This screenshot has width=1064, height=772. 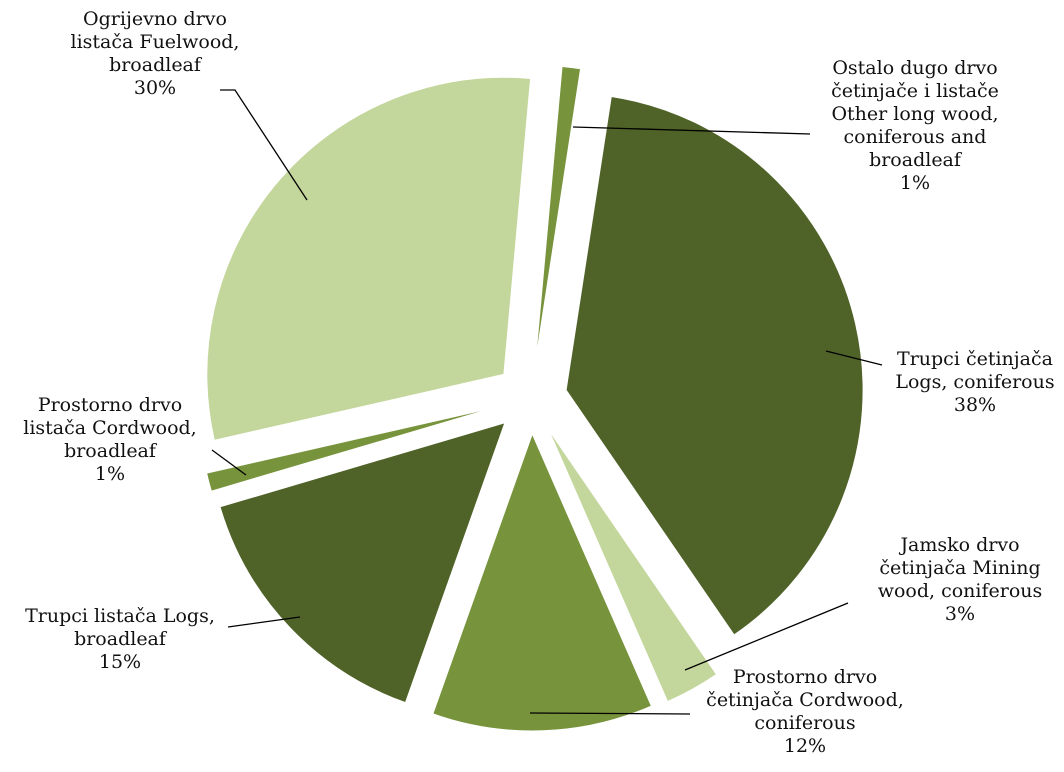 I want to click on slice-label-line: coniferous and, so click(x=915, y=137).